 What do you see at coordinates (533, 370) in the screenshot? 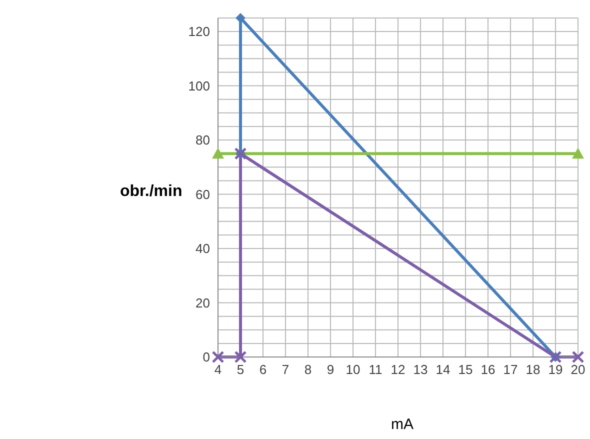
I see `x-tick-label: 18` at bounding box center [533, 370].